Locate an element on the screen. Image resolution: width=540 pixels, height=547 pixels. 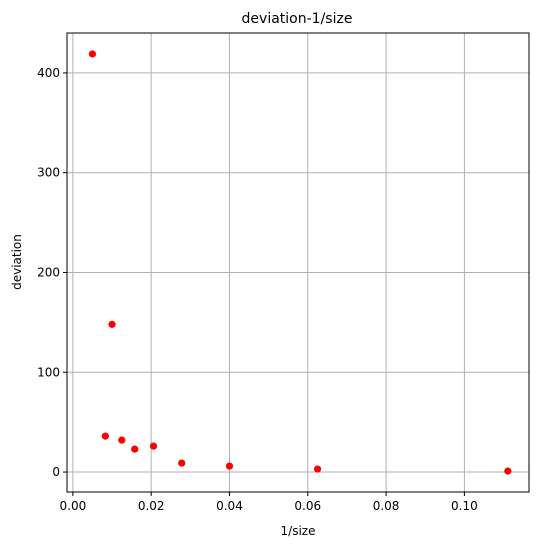
y-axis-label: deviation is located at coordinates (17, 262).